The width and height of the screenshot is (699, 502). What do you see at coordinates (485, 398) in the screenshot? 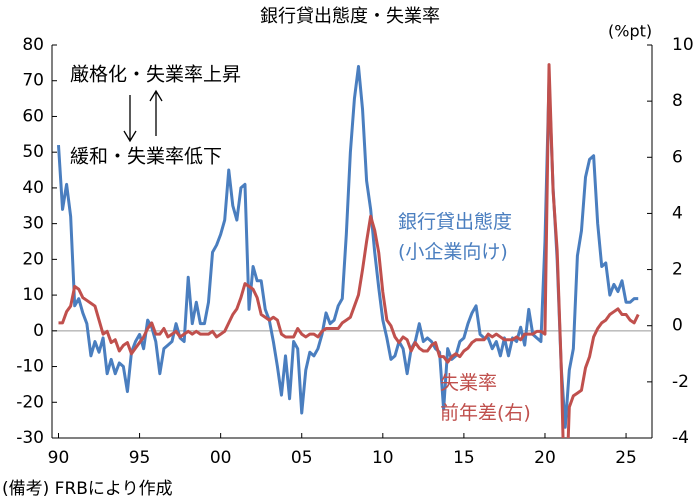
I see `series-label: 失業率 前年差(右)` at bounding box center [485, 398].